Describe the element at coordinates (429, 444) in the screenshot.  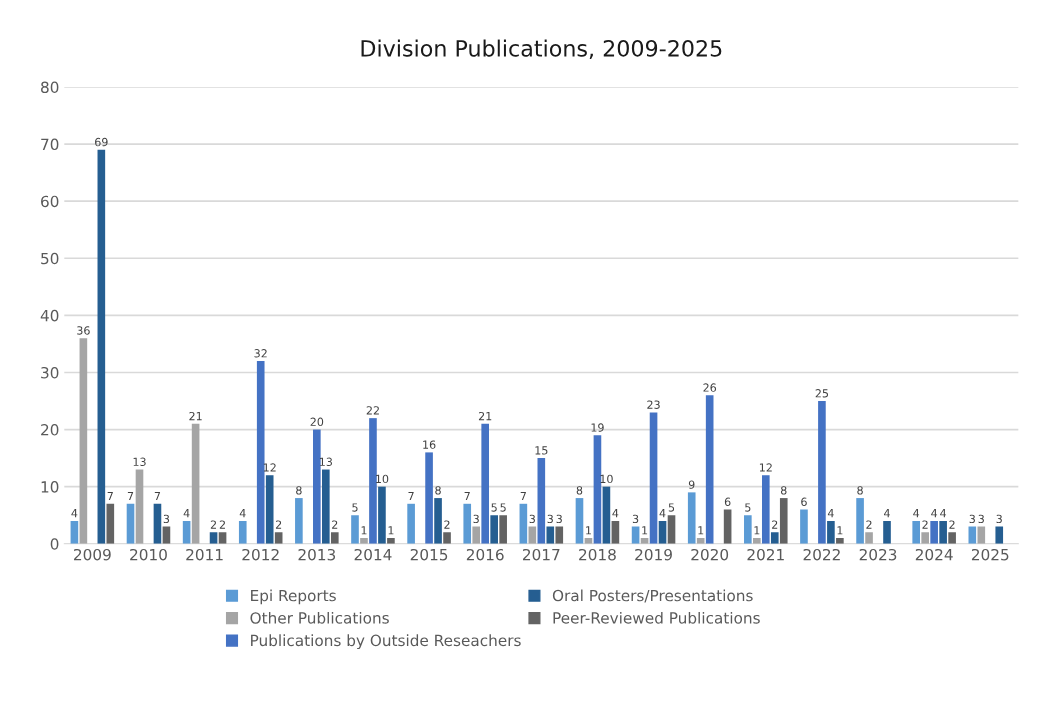
I see `data-label: 16` at that location.